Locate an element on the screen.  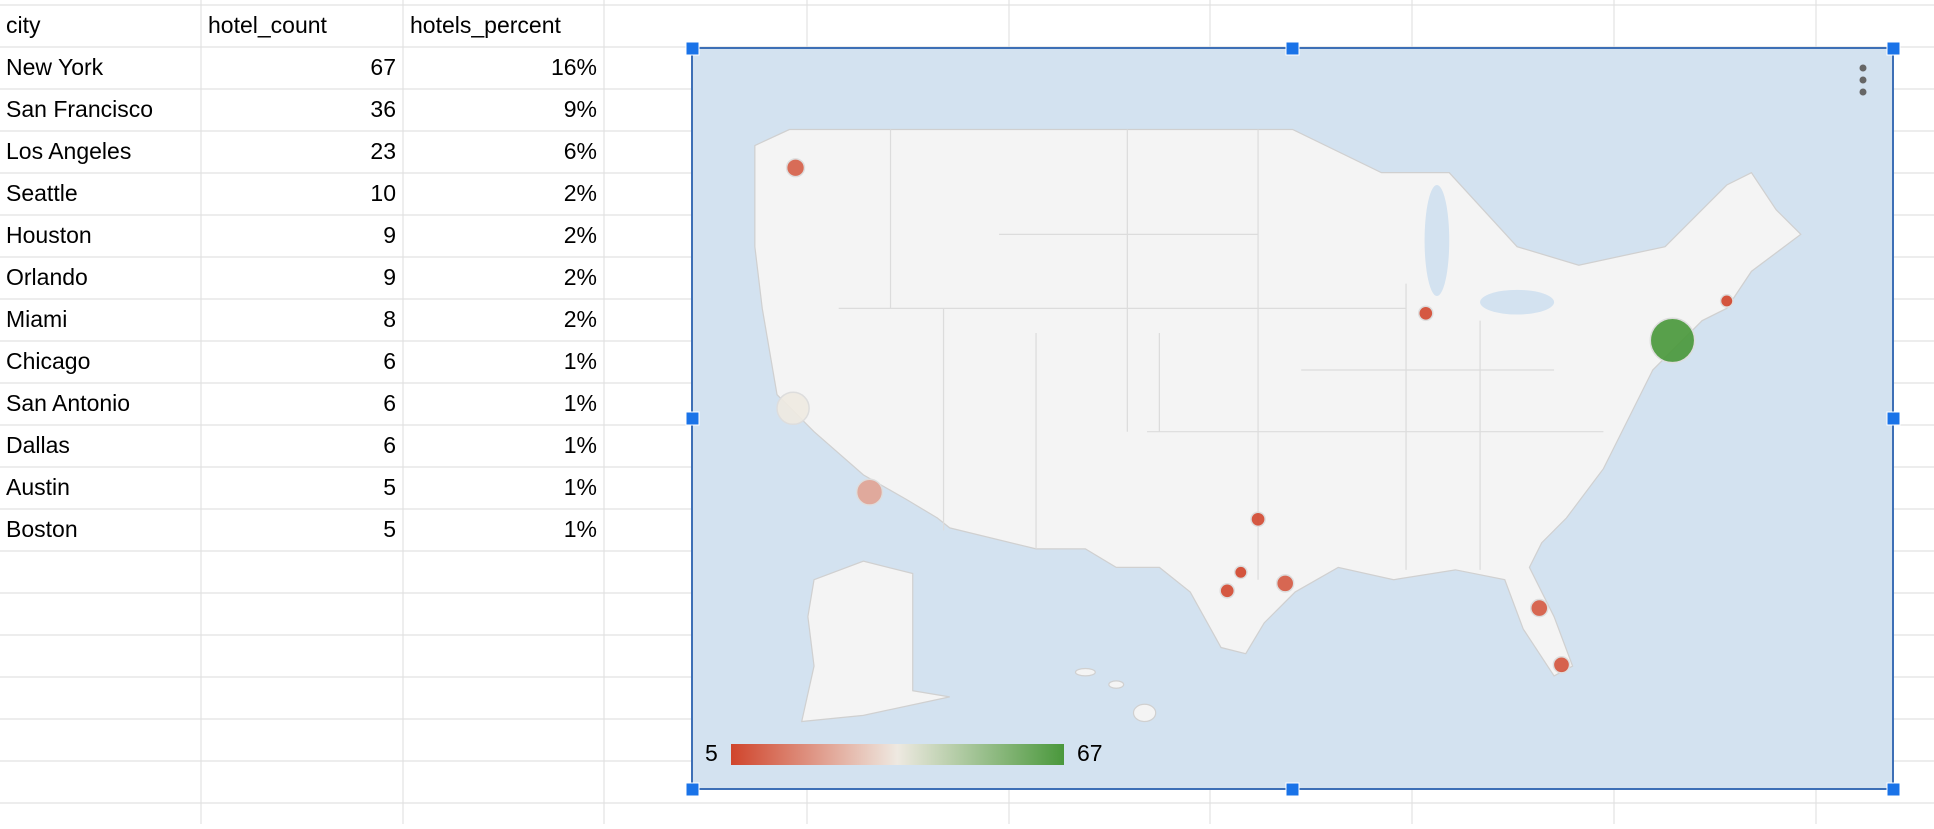
cell: Seattle is located at coordinates (42, 193).